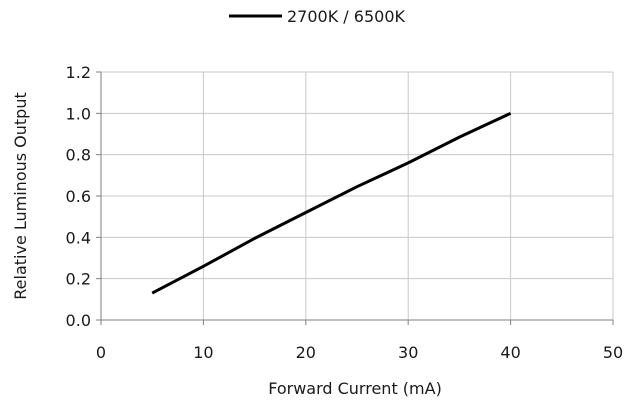 The image size is (630, 403). I want to click on y-tick-label: 1.2, so click(78, 72).